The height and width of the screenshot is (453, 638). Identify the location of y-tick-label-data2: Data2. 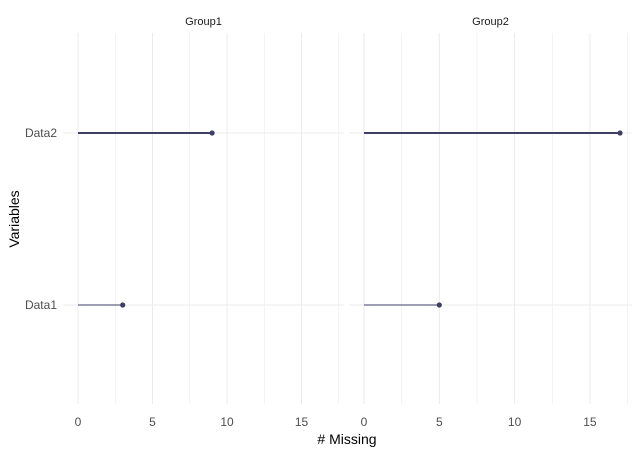
(41, 133).